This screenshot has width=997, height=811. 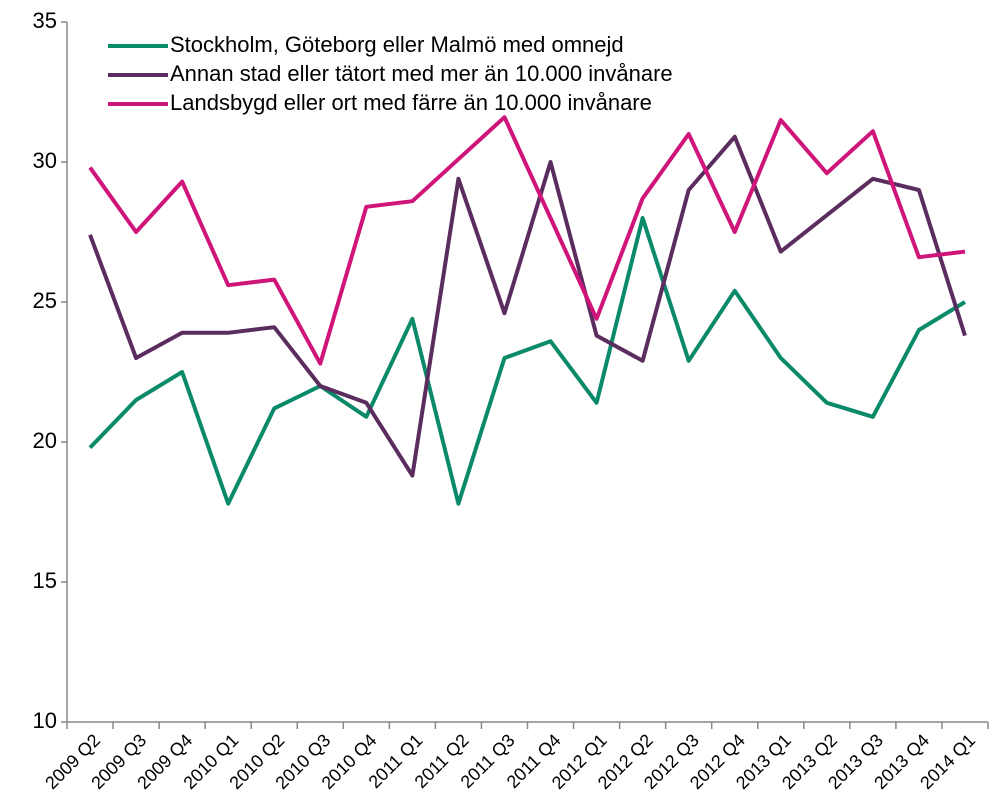 I want to click on y-tick-label: 10, so click(x=45, y=720).